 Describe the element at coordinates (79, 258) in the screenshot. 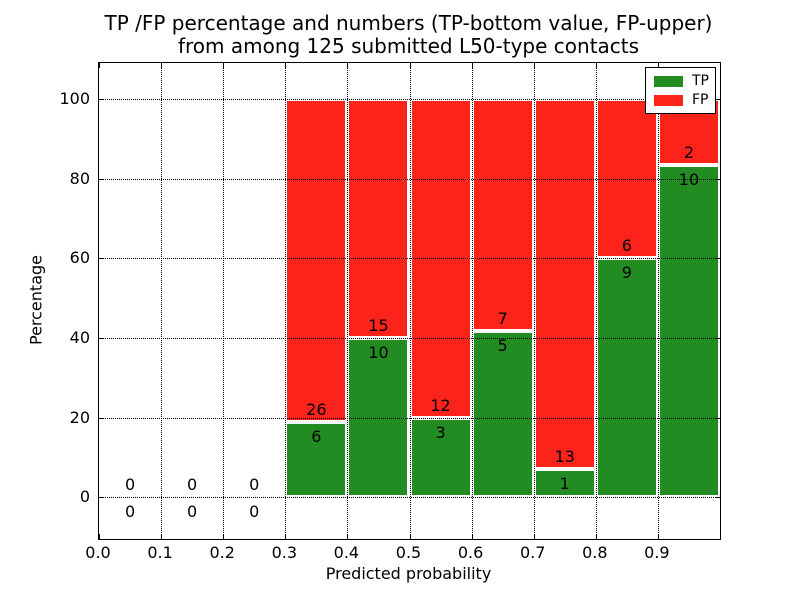

I see `y-tick-label: 60` at that location.